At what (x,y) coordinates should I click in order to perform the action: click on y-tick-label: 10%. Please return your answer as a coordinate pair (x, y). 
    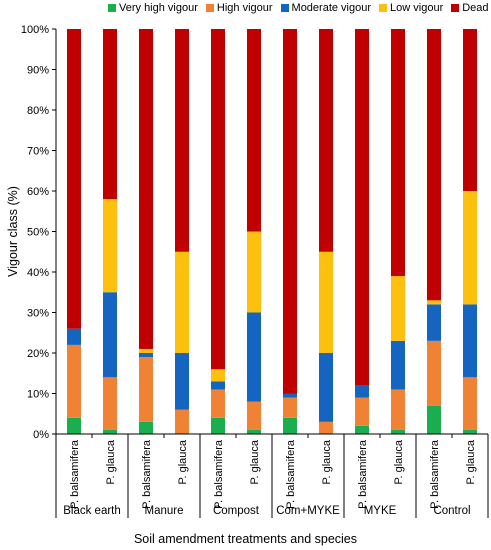
    Looking at the image, I should click on (38, 395).